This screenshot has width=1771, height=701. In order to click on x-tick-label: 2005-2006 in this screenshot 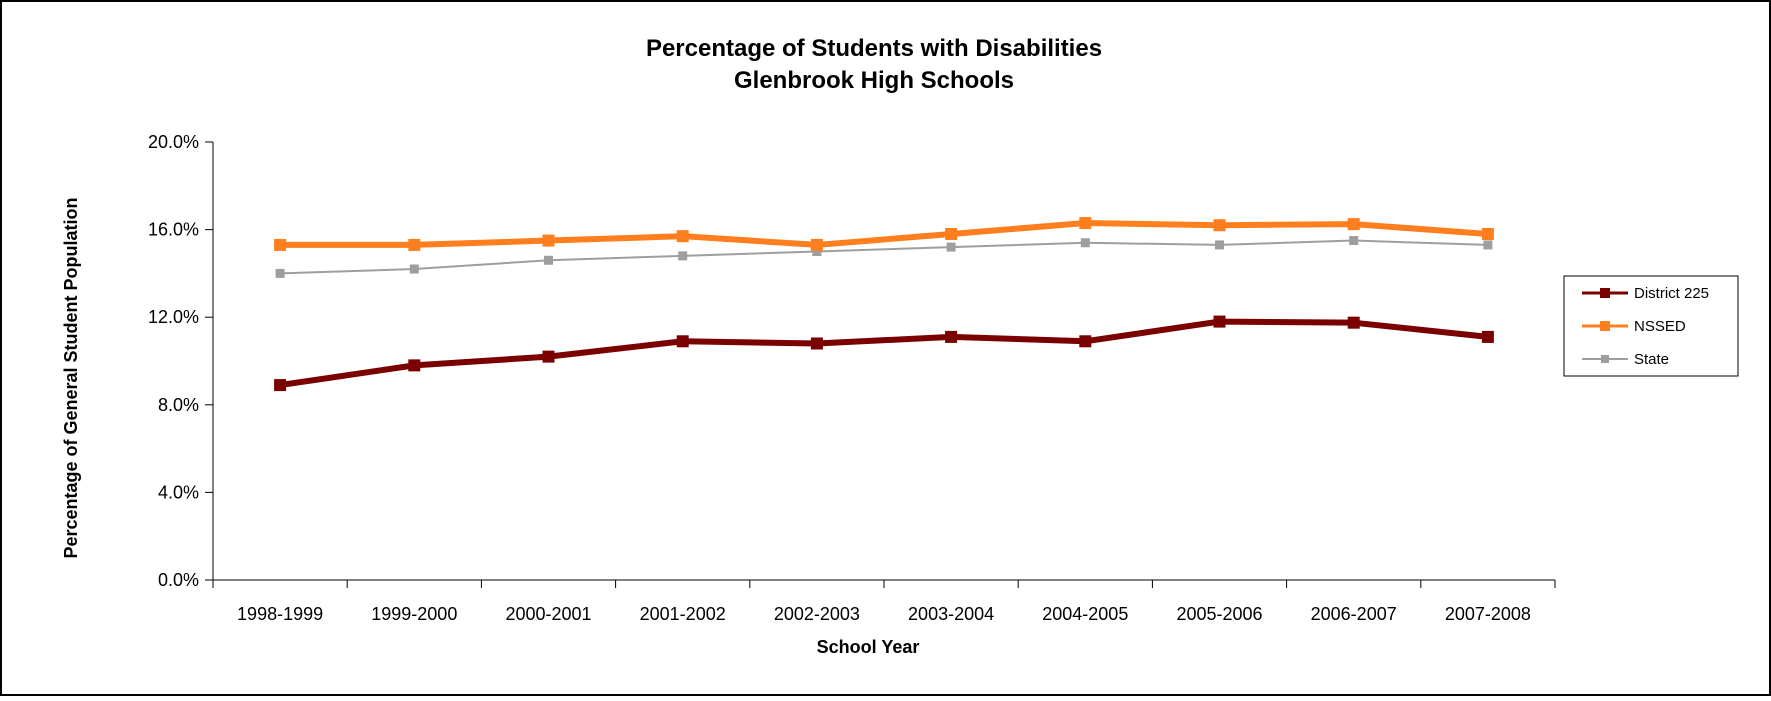, I will do `click(1219, 614)`.